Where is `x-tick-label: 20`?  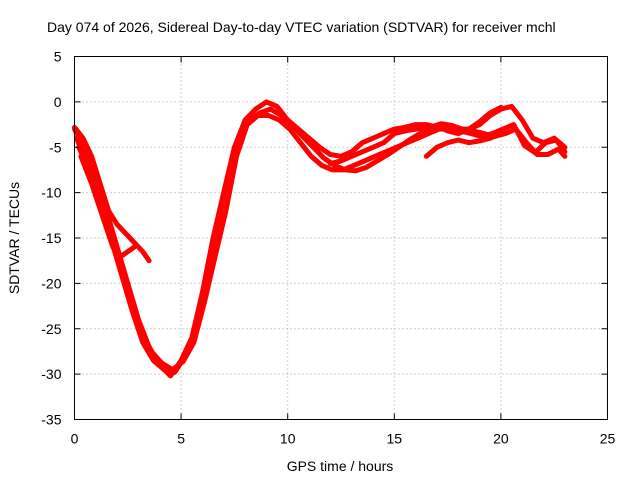 x-tick-label: 20 is located at coordinates (501, 439).